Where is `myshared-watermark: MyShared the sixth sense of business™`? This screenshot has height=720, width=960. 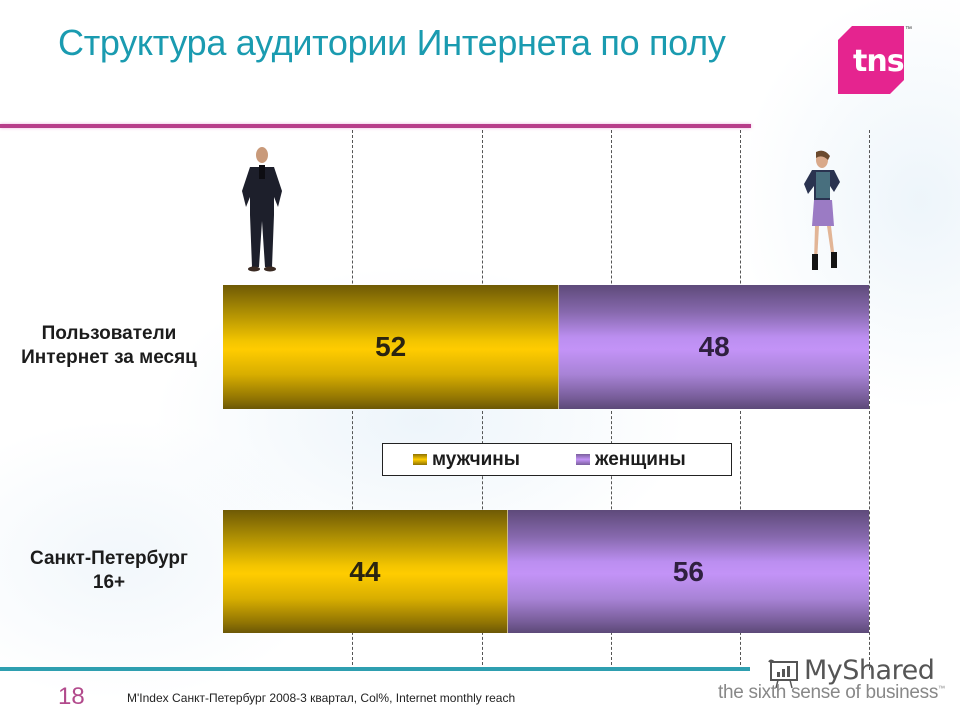 myshared-watermark: MyShared the sixth sense of business™ is located at coordinates (835, 680).